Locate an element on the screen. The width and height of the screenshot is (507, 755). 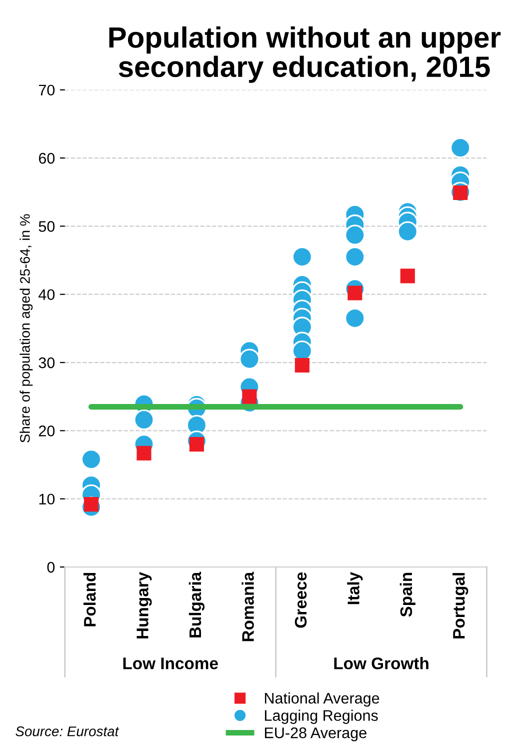
y-tick-label: 30 is located at coordinates (46, 362).